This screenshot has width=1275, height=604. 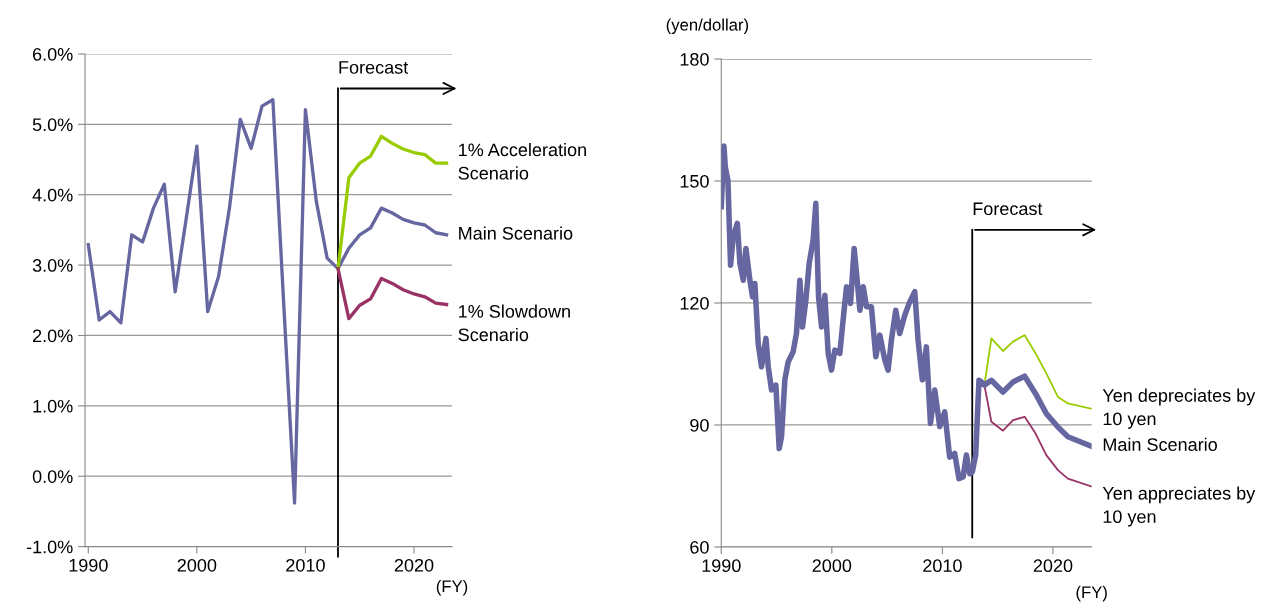 What do you see at coordinates (52, 336) in the screenshot?
I see `y-tick-label: 2.0%` at bounding box center [52, 336].